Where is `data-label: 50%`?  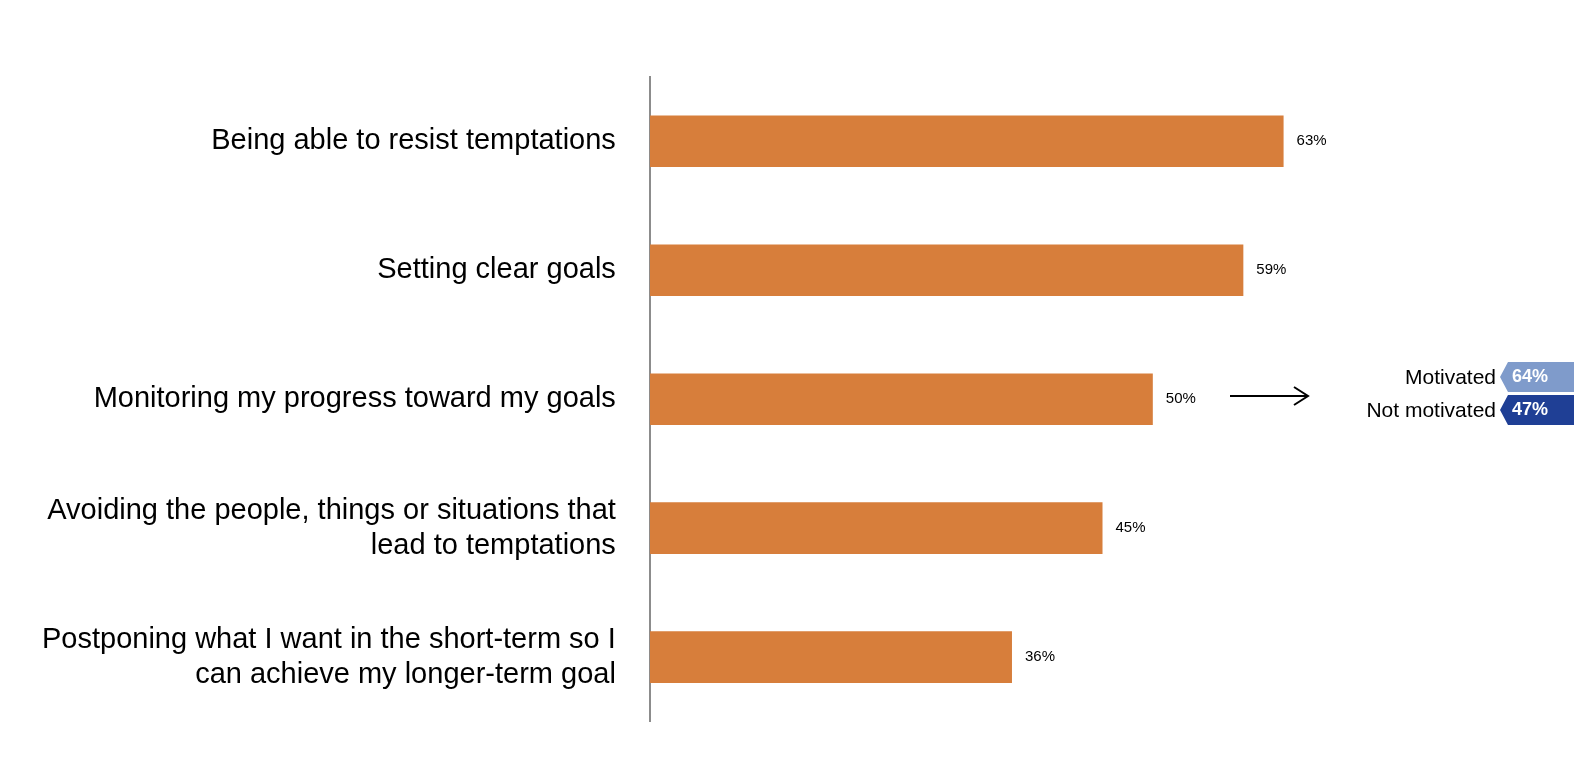 data-label: 50% is located at coordinates (1180, 398).